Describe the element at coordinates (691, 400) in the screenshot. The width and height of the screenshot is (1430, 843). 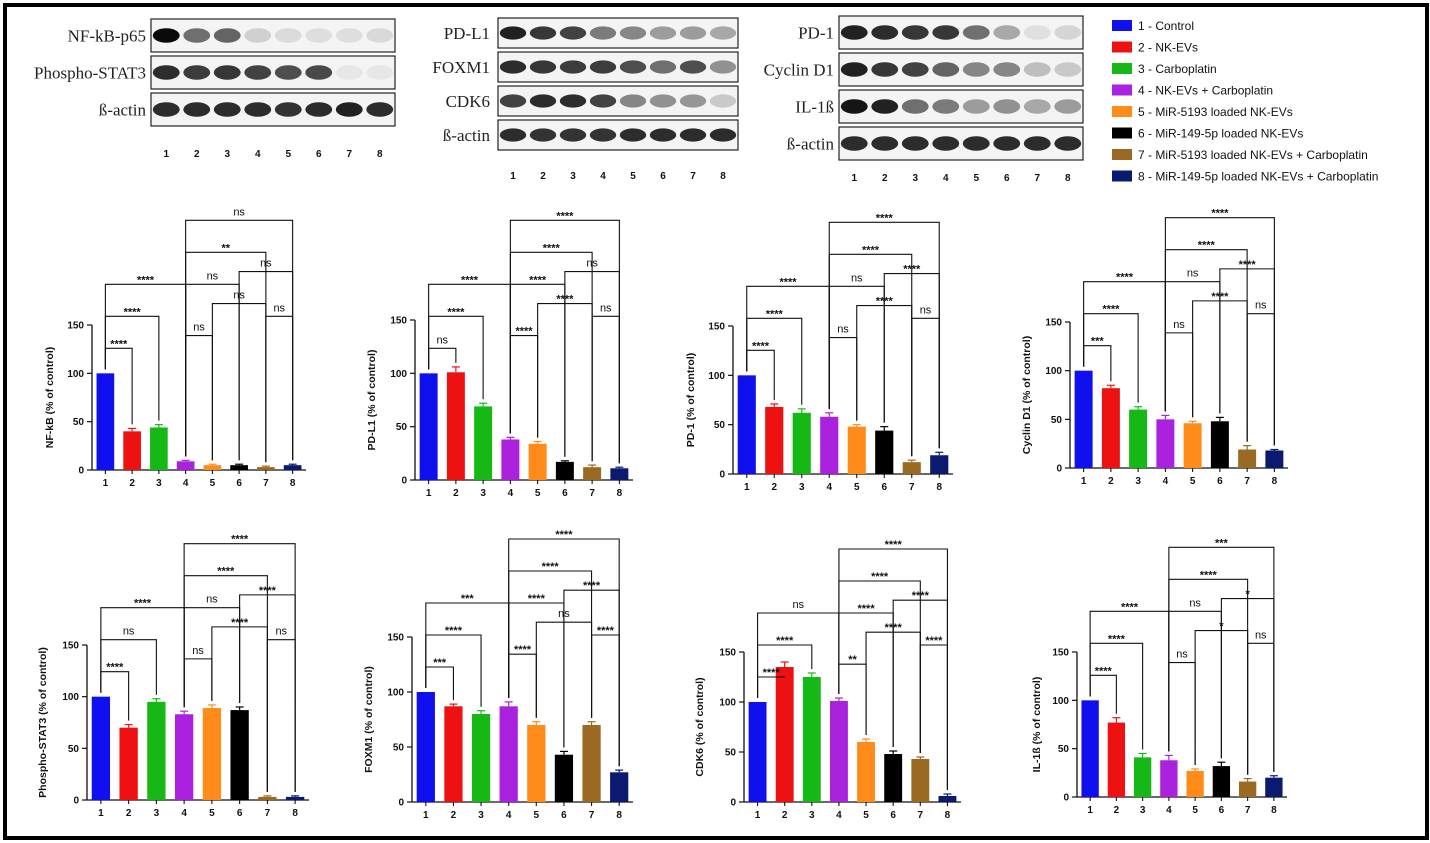
I see `y-axis-label: PD-1 (% of control)` at that location.